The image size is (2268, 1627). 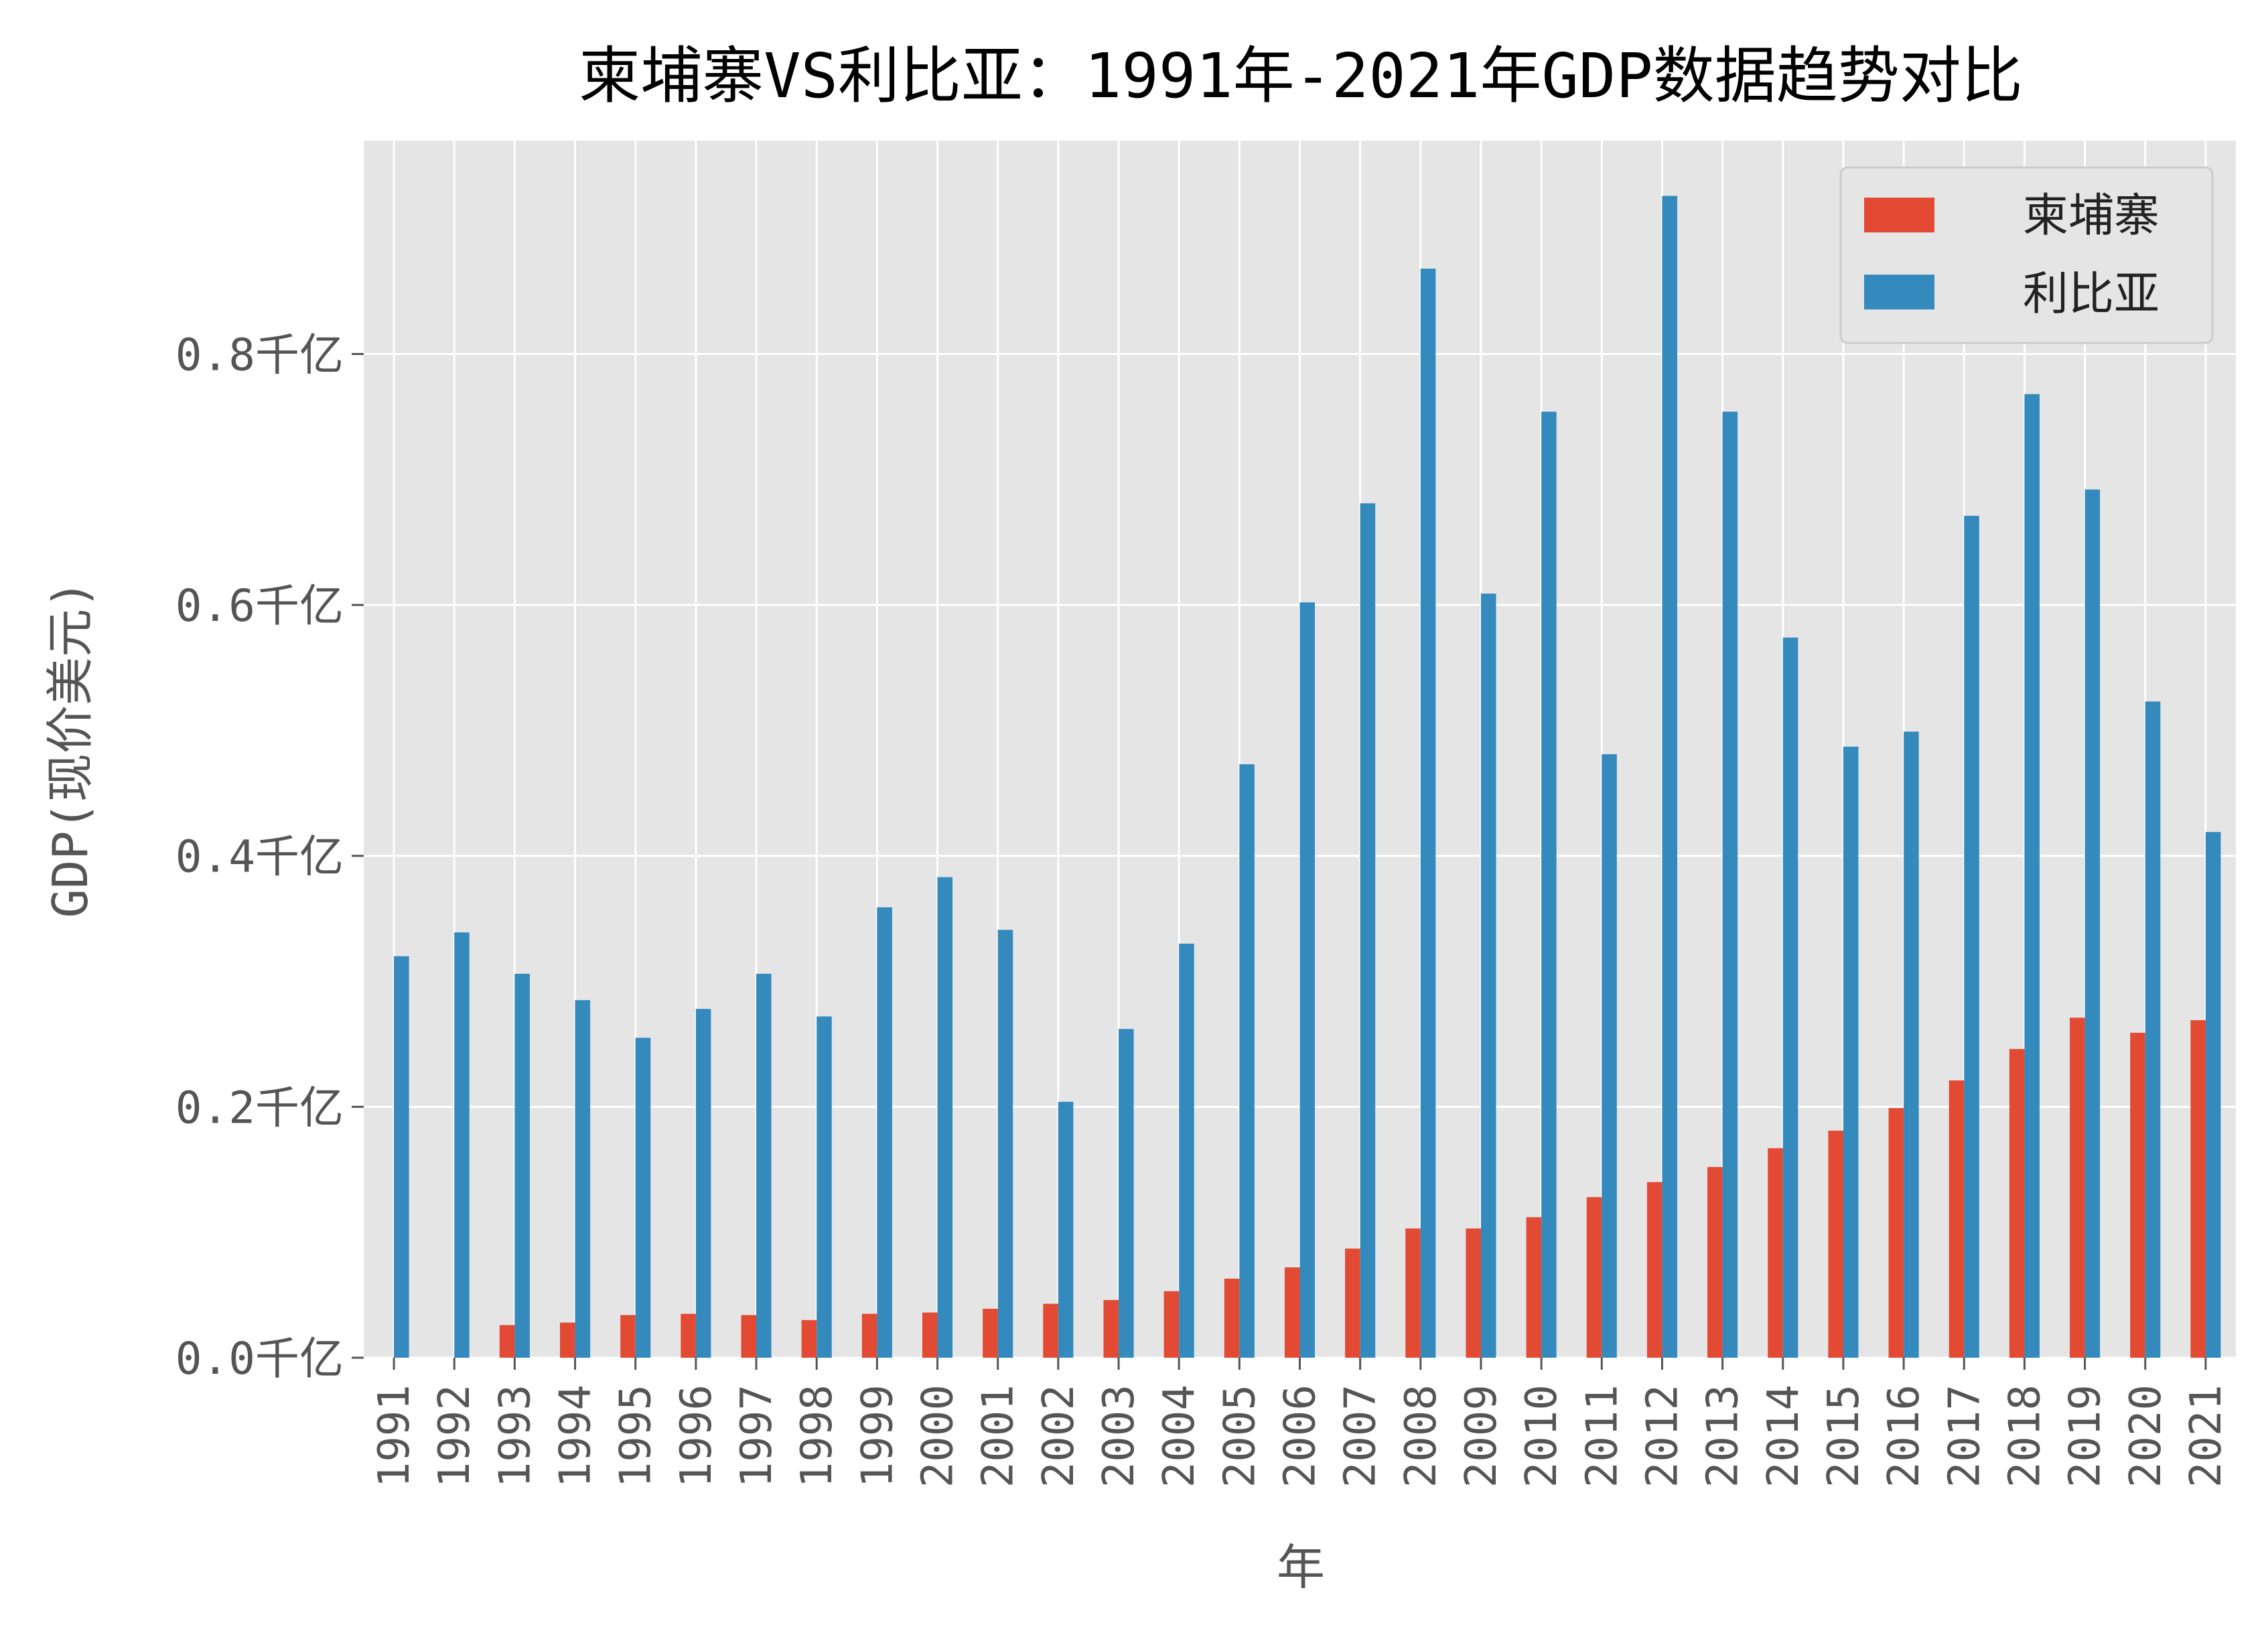 What do you see at coordinates (999, 1436) in the screenshot?
I see `x-tick-label: 2001` at bounding box center [999, 1436].